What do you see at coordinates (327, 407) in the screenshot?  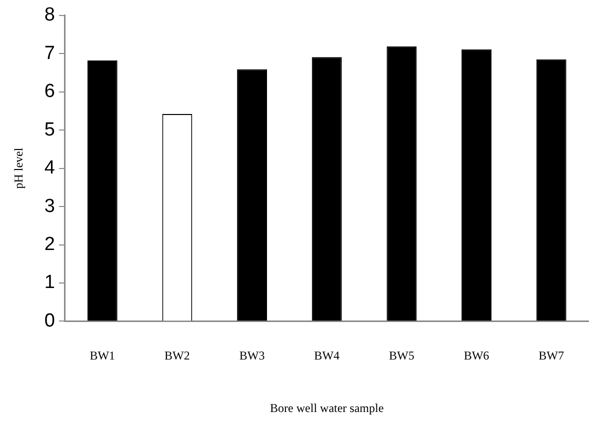 I see `x-axis-title: Bore well water sample` at bounding box center [327, 407].